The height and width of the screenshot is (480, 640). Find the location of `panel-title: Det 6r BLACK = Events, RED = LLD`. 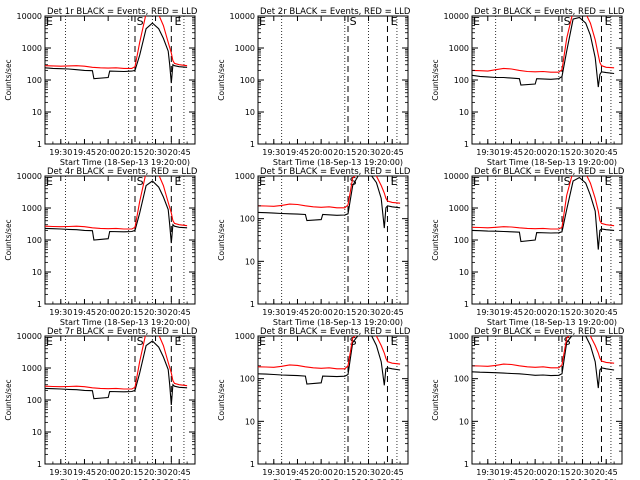

panel-title: Det 6r BLACK = Events, RED = LLD is located at coordinates (549, 172).